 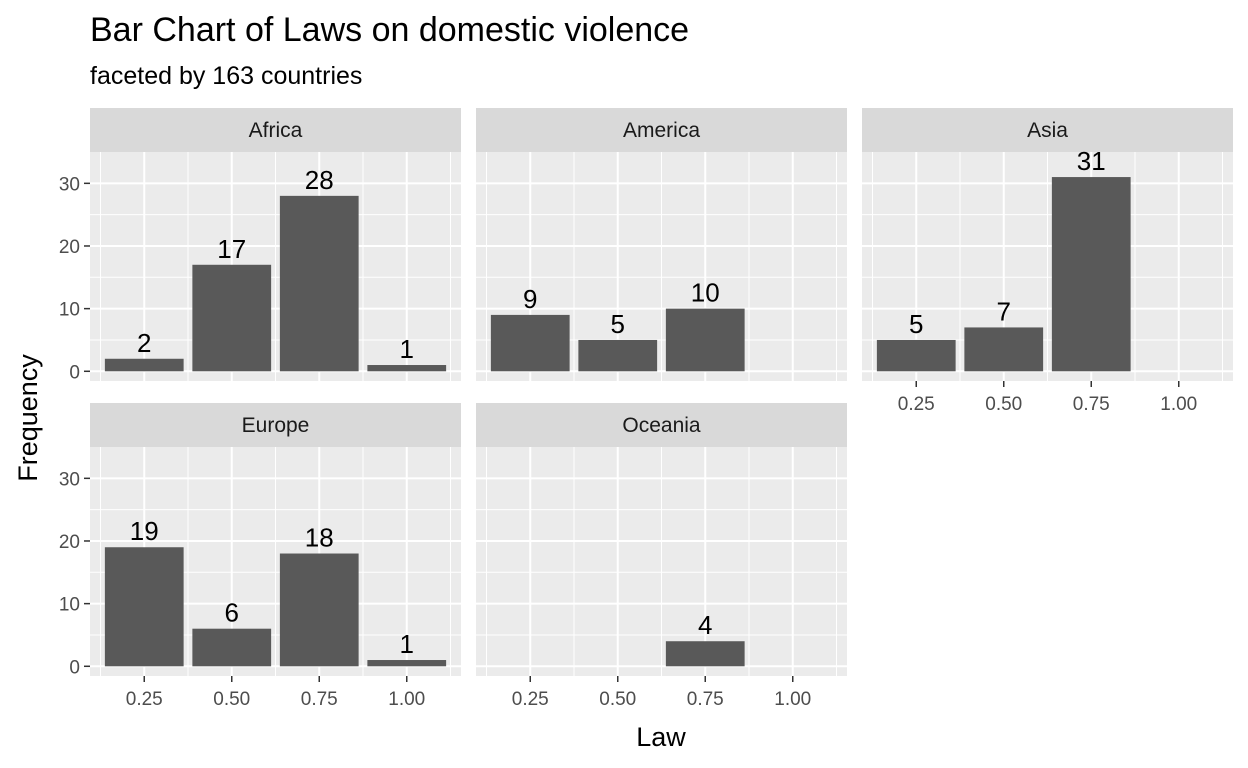 What do you see at coordinates (530, 299) in the screenshot?
I see `bar-value-label: 9` at bounding box center [530, 299].